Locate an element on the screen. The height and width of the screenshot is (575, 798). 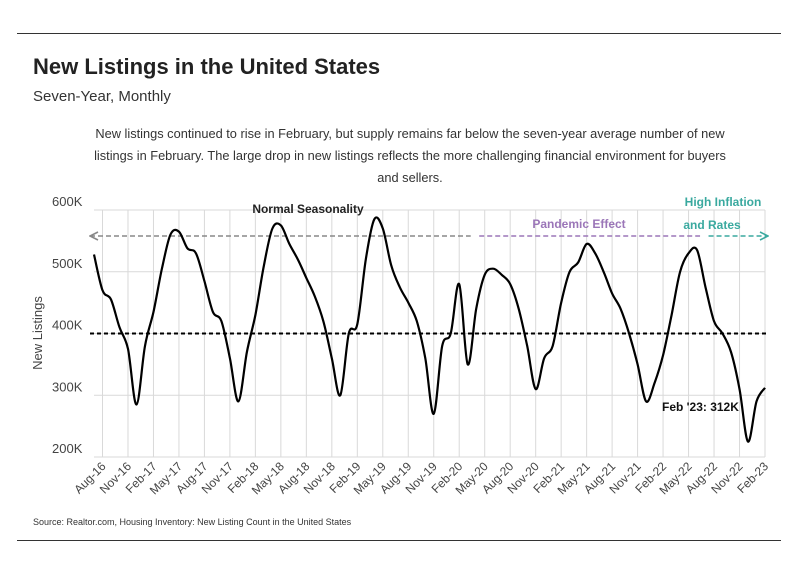
y-axis-label: New Listings is located at coordinates (37, 333).